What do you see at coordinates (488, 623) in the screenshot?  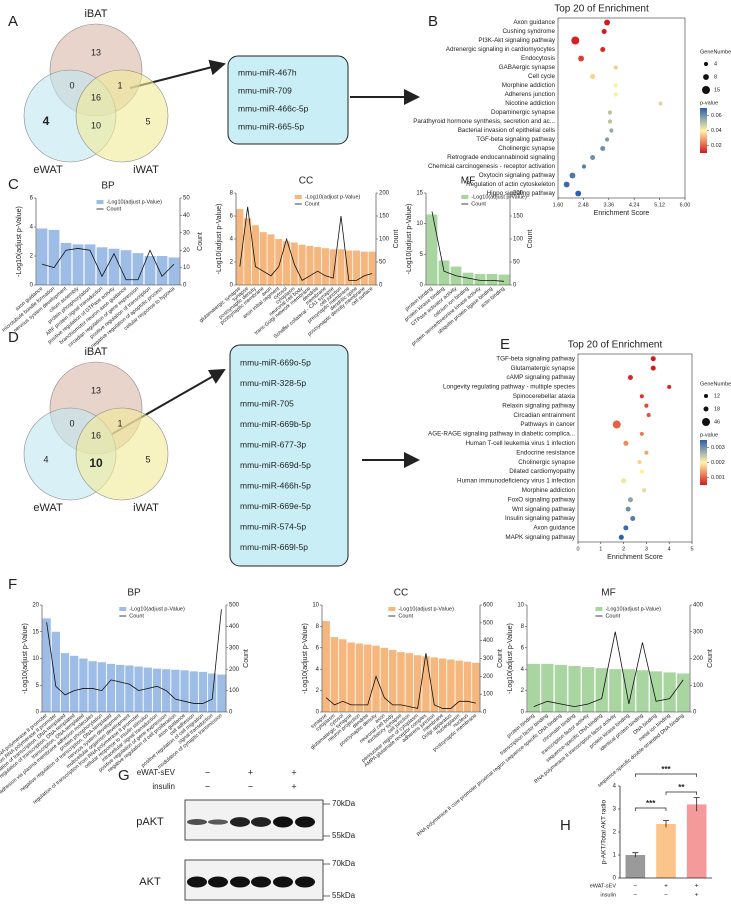 I see `y2-tick-label: 500` at bounding box center [488, 623].